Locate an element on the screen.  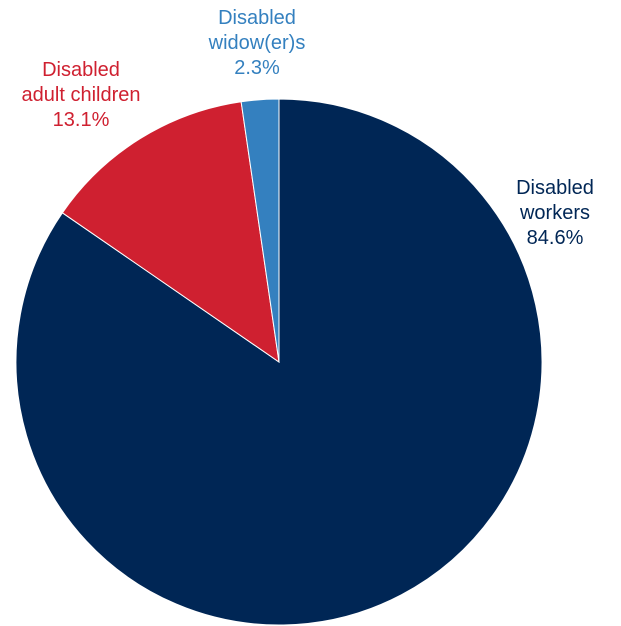
label-disabled-workers-line-2: workers is located at coordinates (554, 213).